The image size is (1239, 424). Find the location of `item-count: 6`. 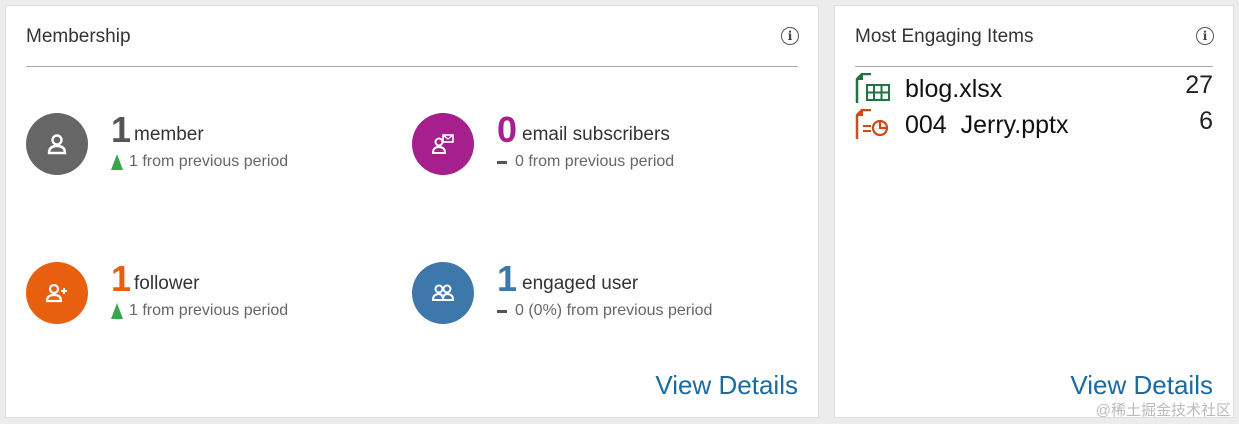

item-count: 6 is located at coordinates (1206, 121).